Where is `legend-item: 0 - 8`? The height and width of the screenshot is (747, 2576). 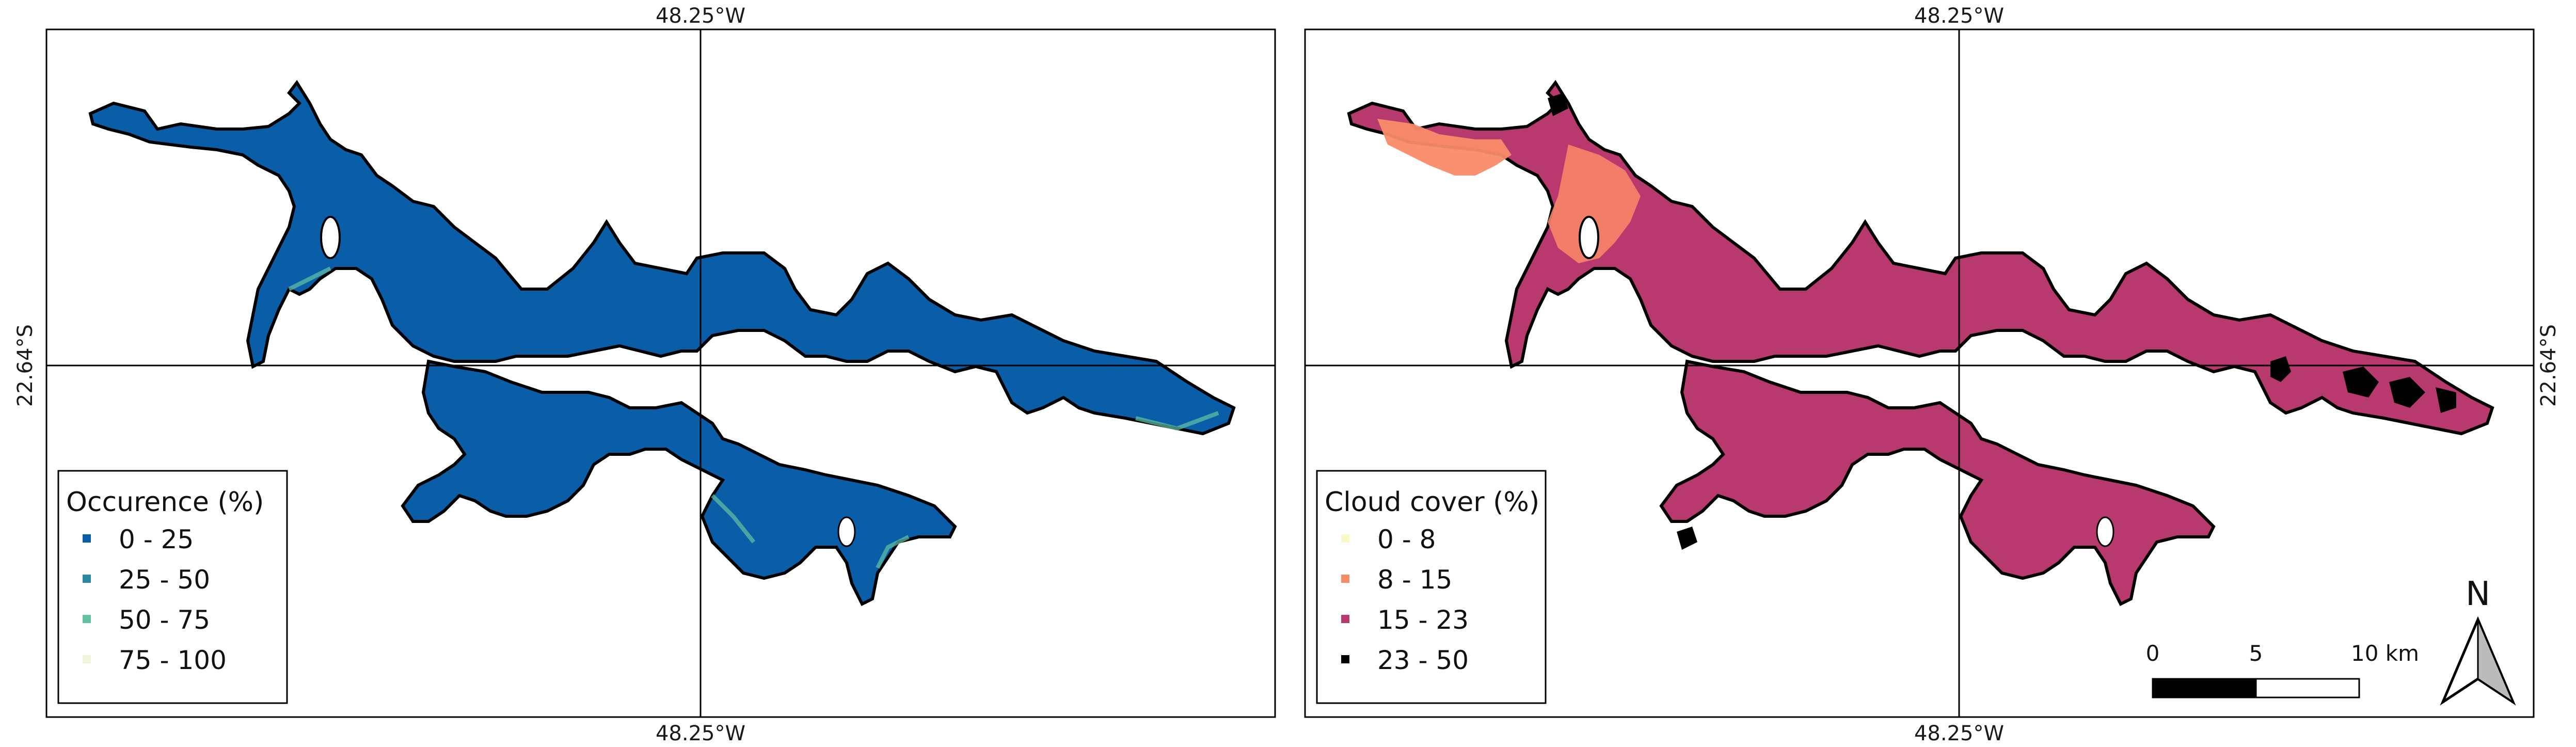 legend-item: 0 - 8 is located at coordinates (1388, 540).